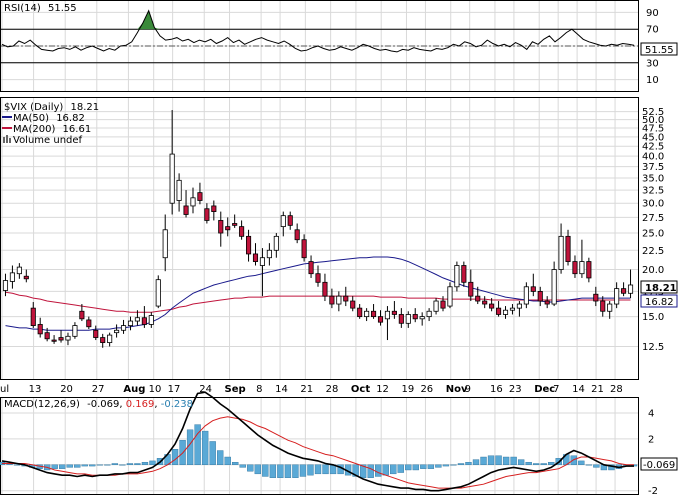 This screenshot has height=500, width=678. Describe the element at coordinates (40, 8) in the screenshot. I see `rsi-legend: RSI(14) 51.55` at that location.